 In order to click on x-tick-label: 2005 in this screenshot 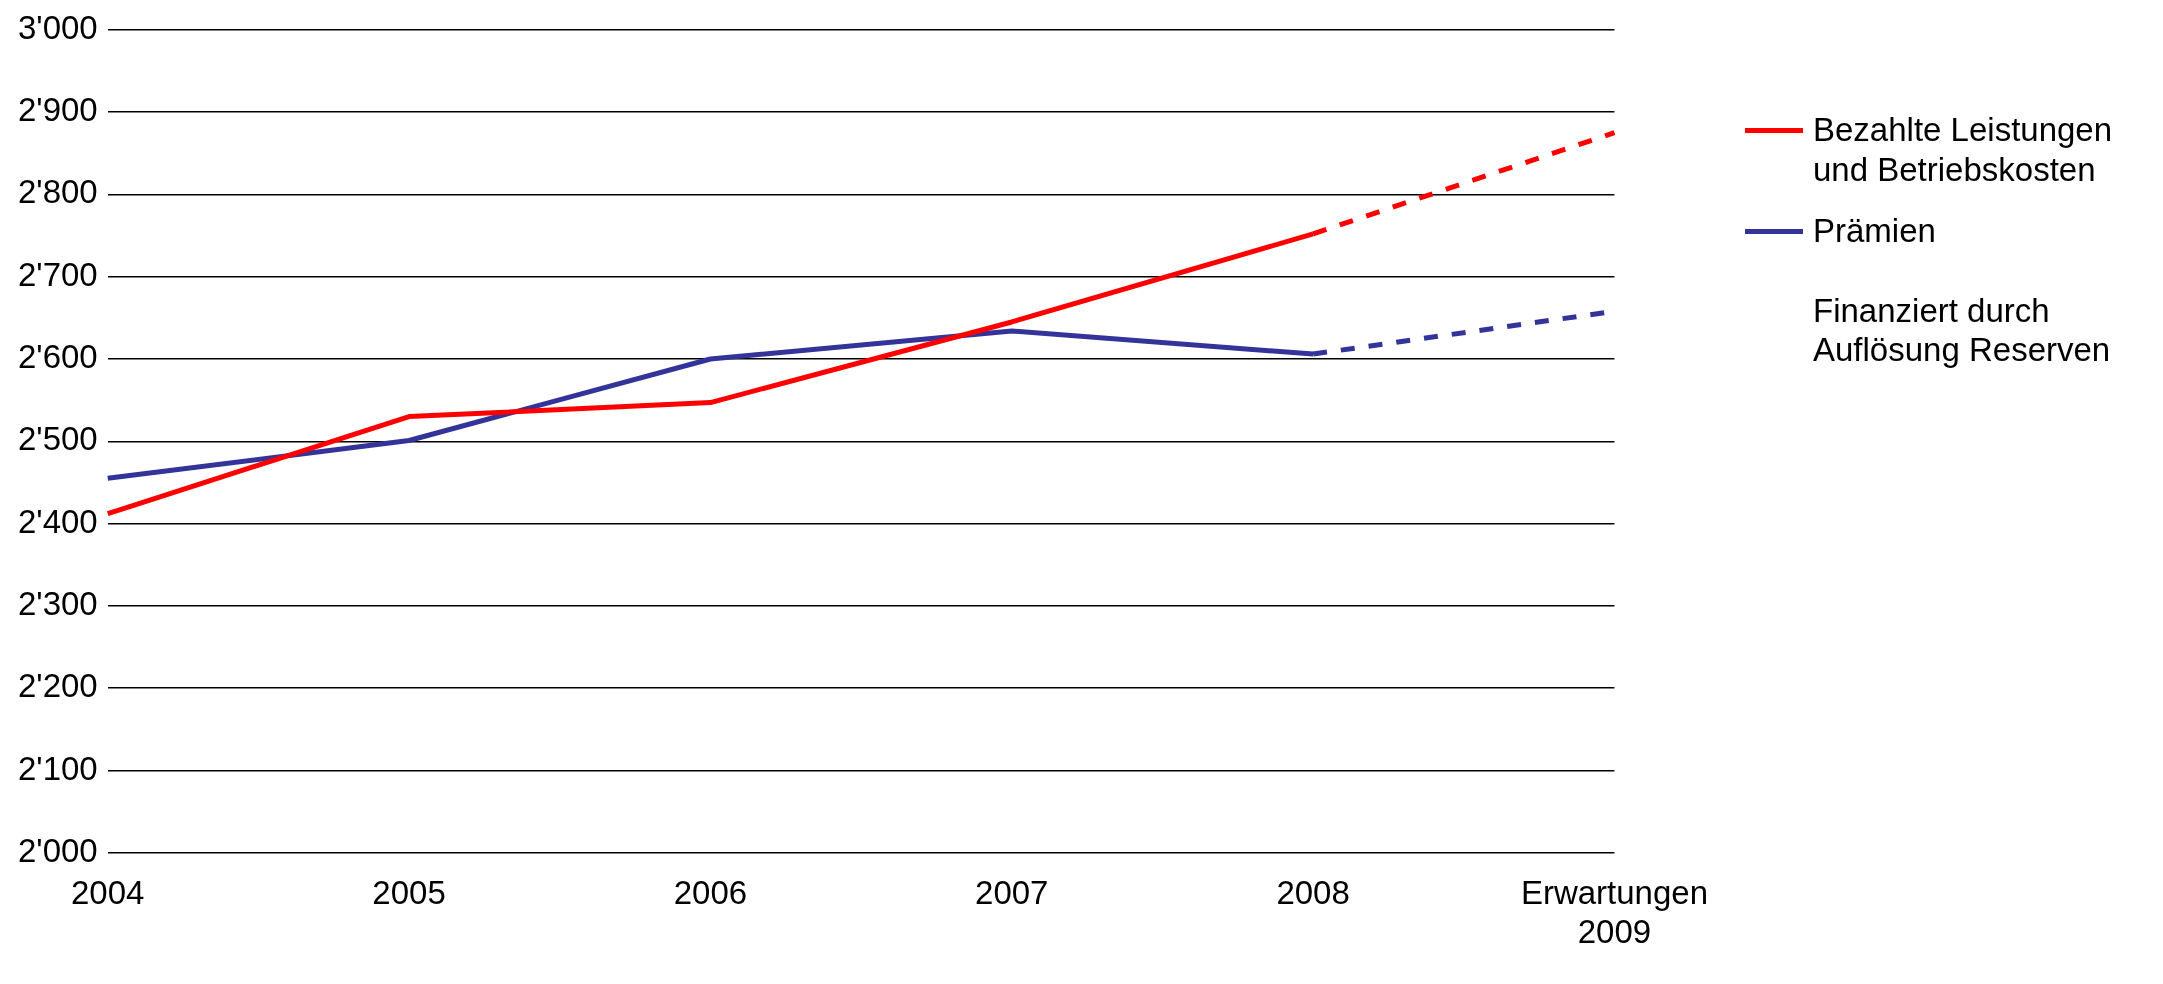, I will do `click(409, 892)`.